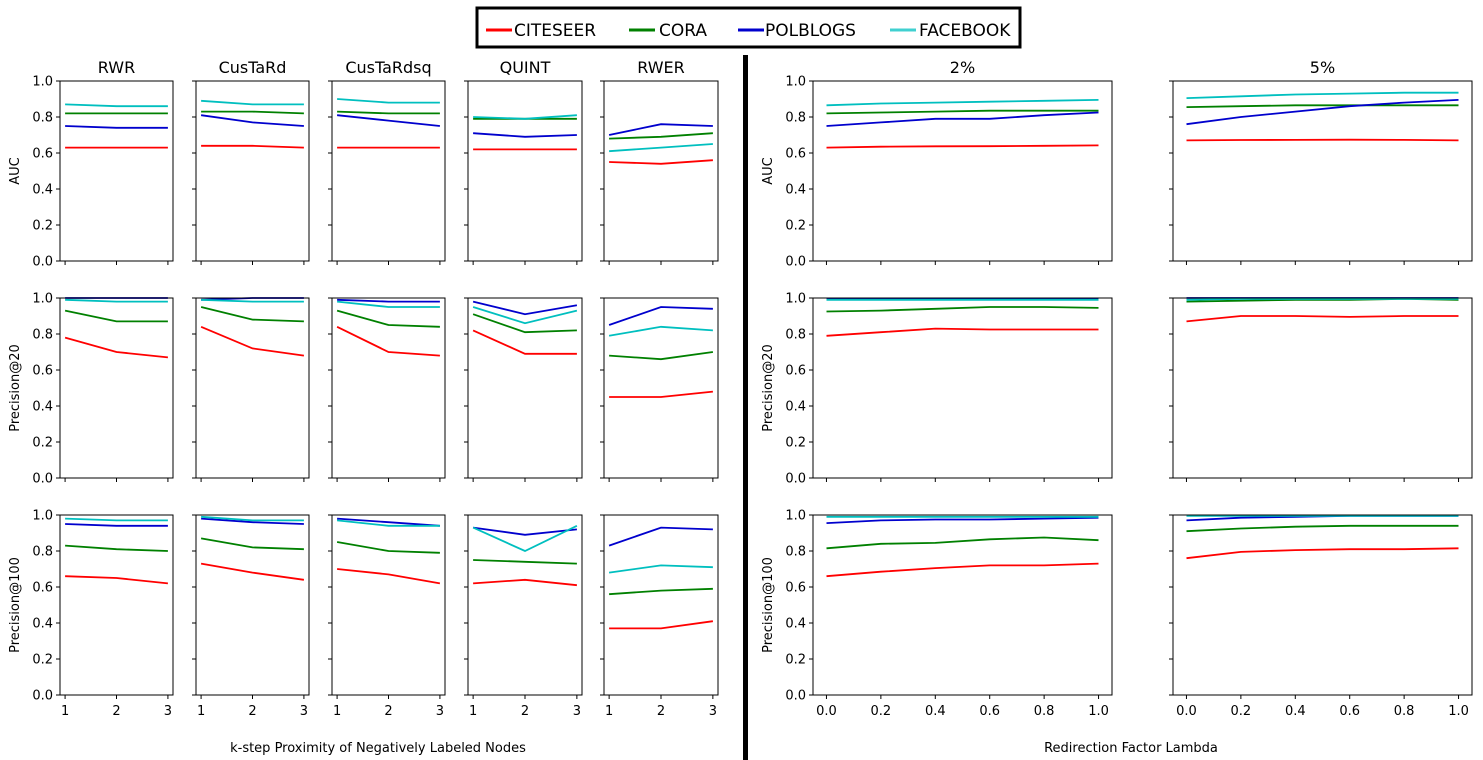 This screenshot has width=1483, height=760. I want to click on left-precision-at-100-custardsq-xtick-label: 3, so click(440, 711).